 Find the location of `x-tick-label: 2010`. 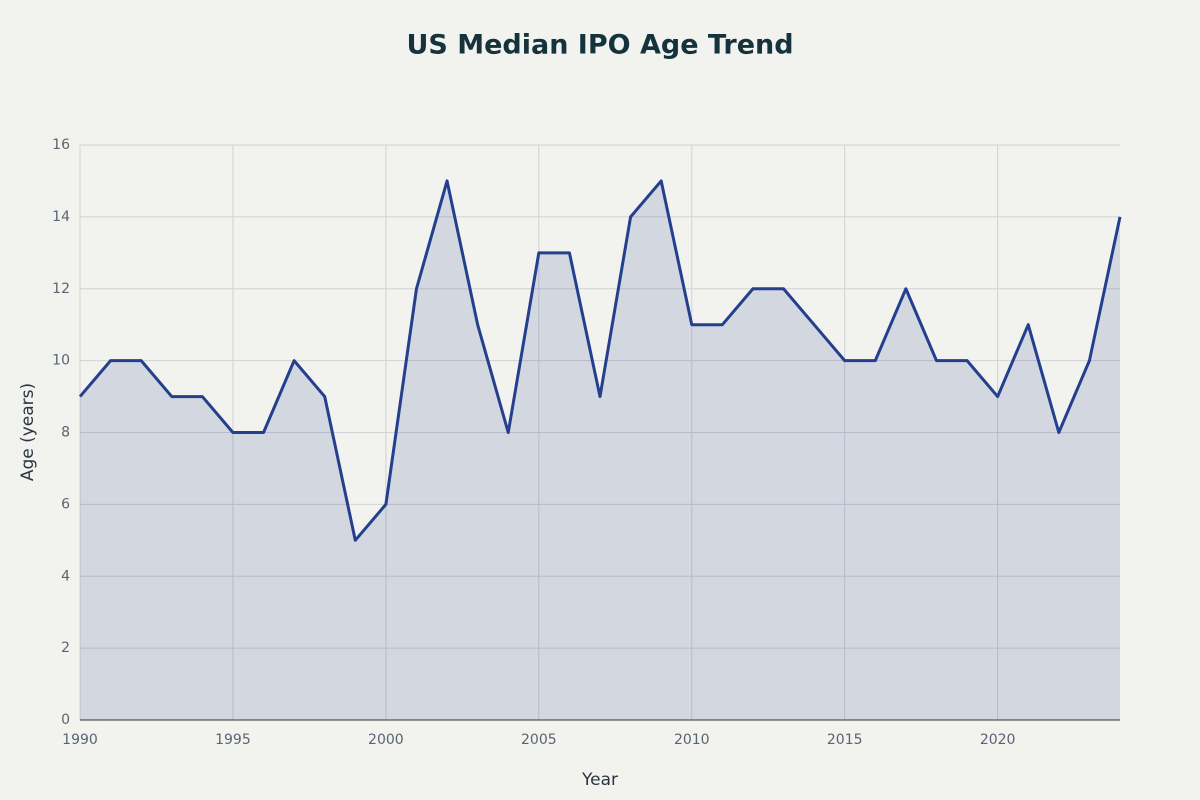

x-tick-label: 2010 is located at coordinates (692, 740).